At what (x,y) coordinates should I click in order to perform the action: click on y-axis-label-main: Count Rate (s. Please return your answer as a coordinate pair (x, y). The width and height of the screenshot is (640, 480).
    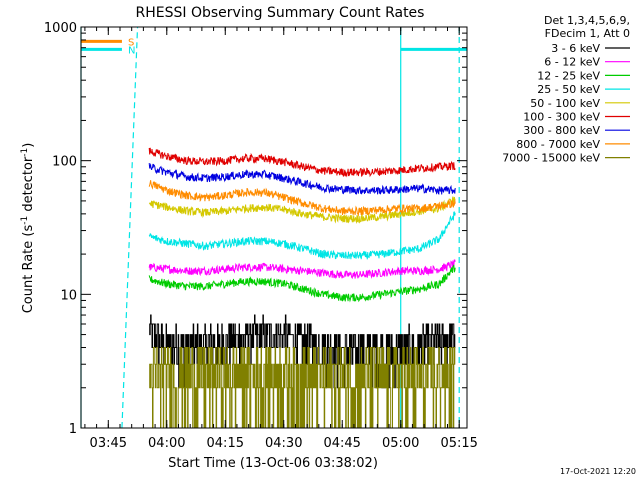
    Looking at the image, I should click on (28, 269).